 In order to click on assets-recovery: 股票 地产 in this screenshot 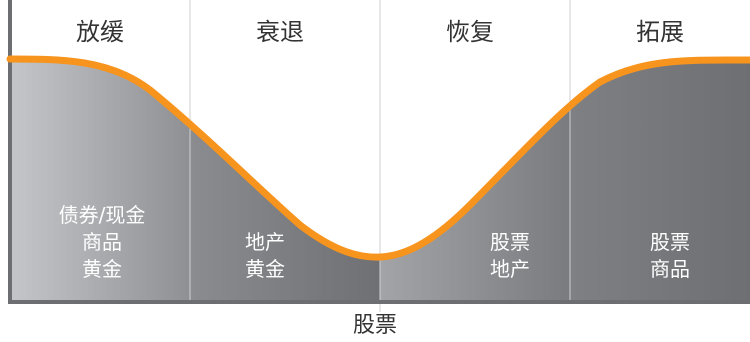, I will do `click(510, 256)`.